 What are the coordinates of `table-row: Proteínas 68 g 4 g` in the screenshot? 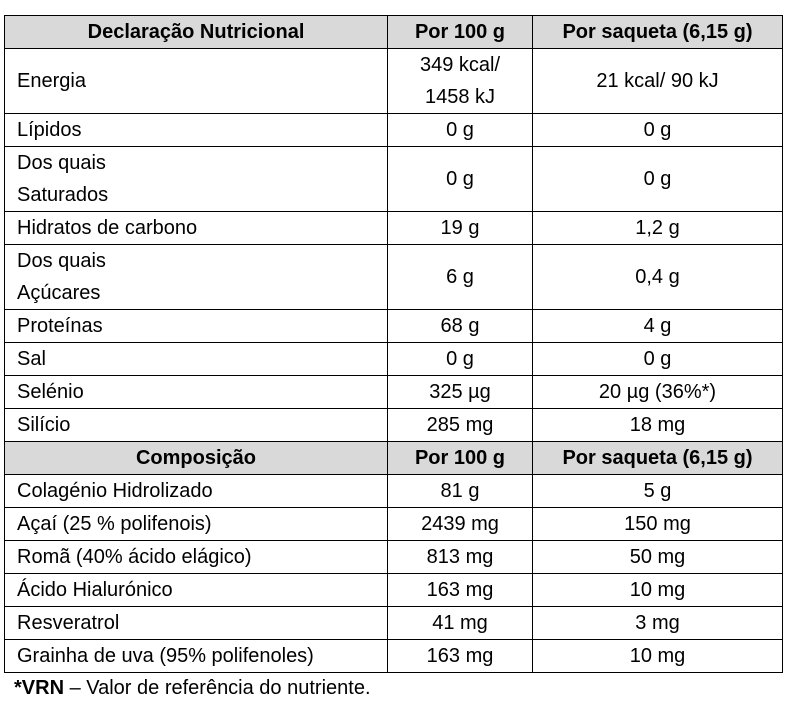 It's located at (393, 326).